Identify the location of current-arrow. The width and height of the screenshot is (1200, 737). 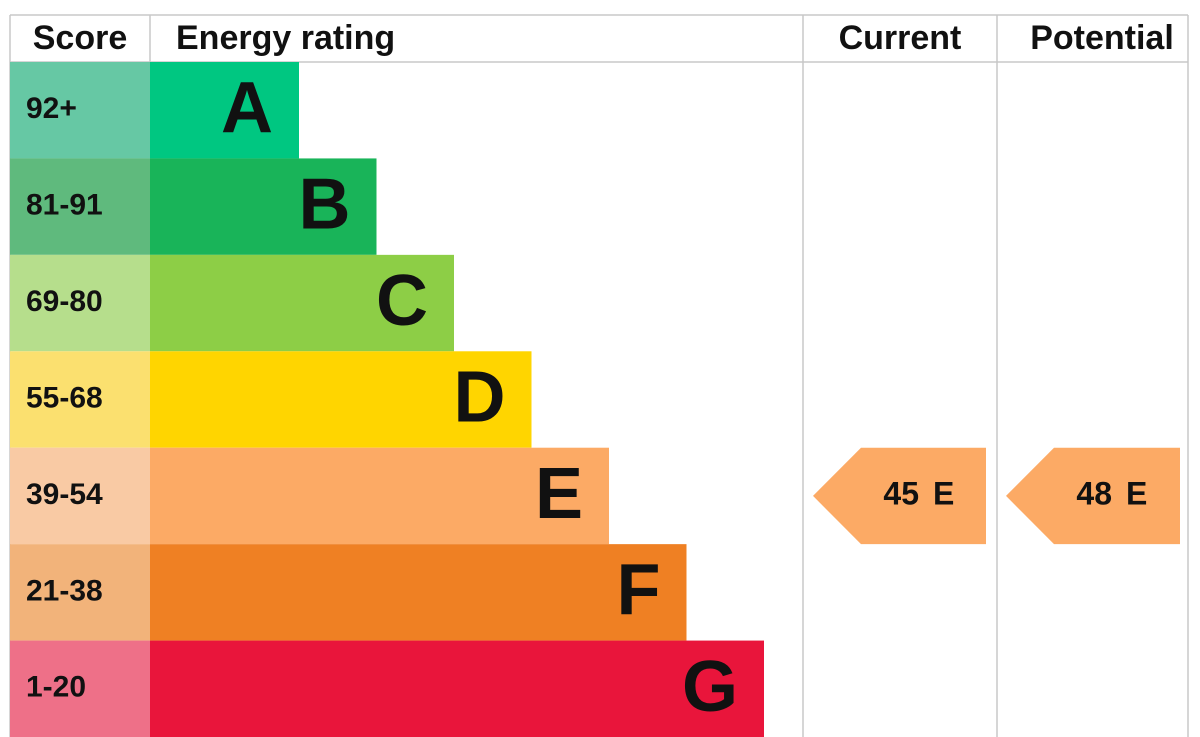
(899, 496).